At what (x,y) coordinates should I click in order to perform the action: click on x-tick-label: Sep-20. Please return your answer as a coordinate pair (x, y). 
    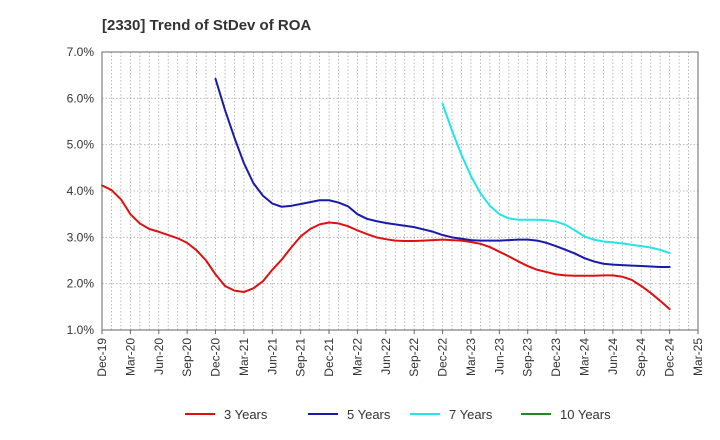
    Looking at the image, I should click on (187, 357).